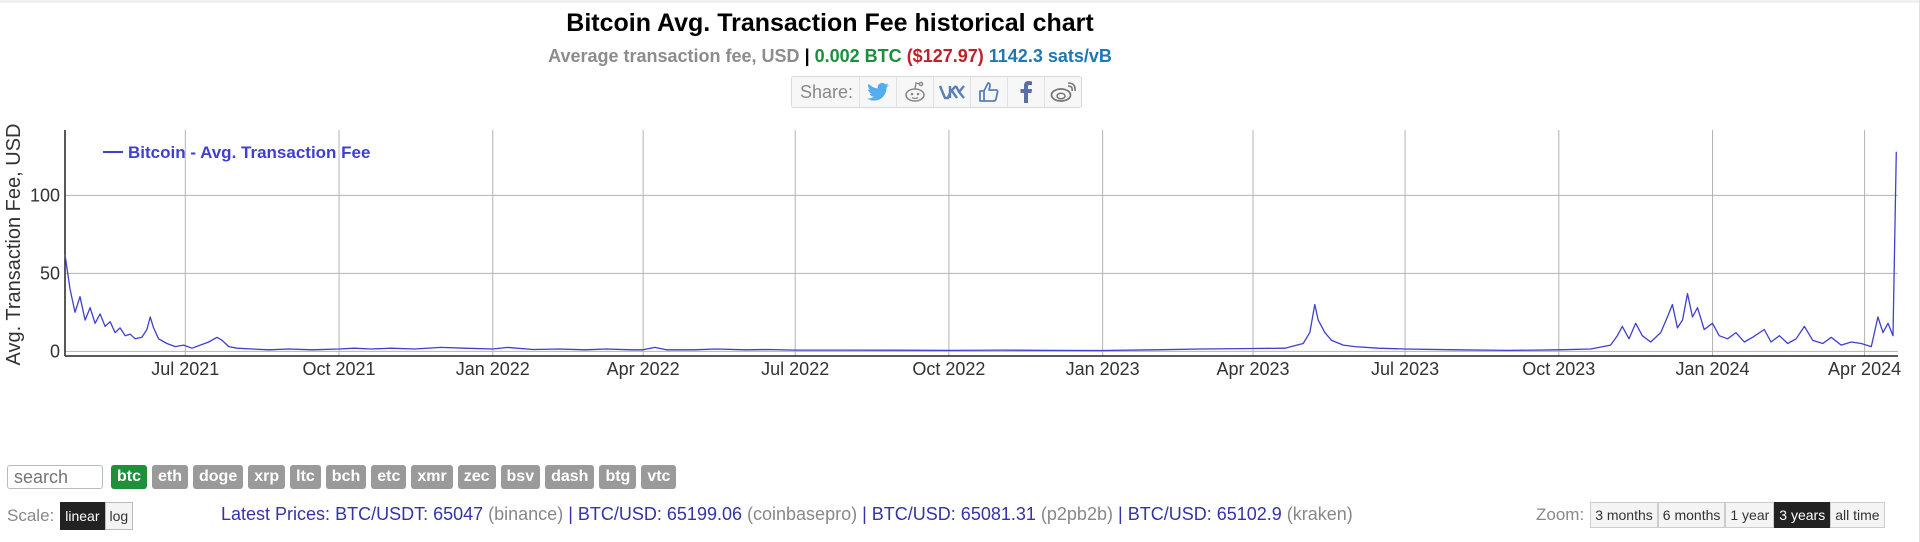 This screenshot has width=1920, height=542. Describe the element at coordinates (55, 351) in the screenshot. I see `y-tick-label: 0` at that location.